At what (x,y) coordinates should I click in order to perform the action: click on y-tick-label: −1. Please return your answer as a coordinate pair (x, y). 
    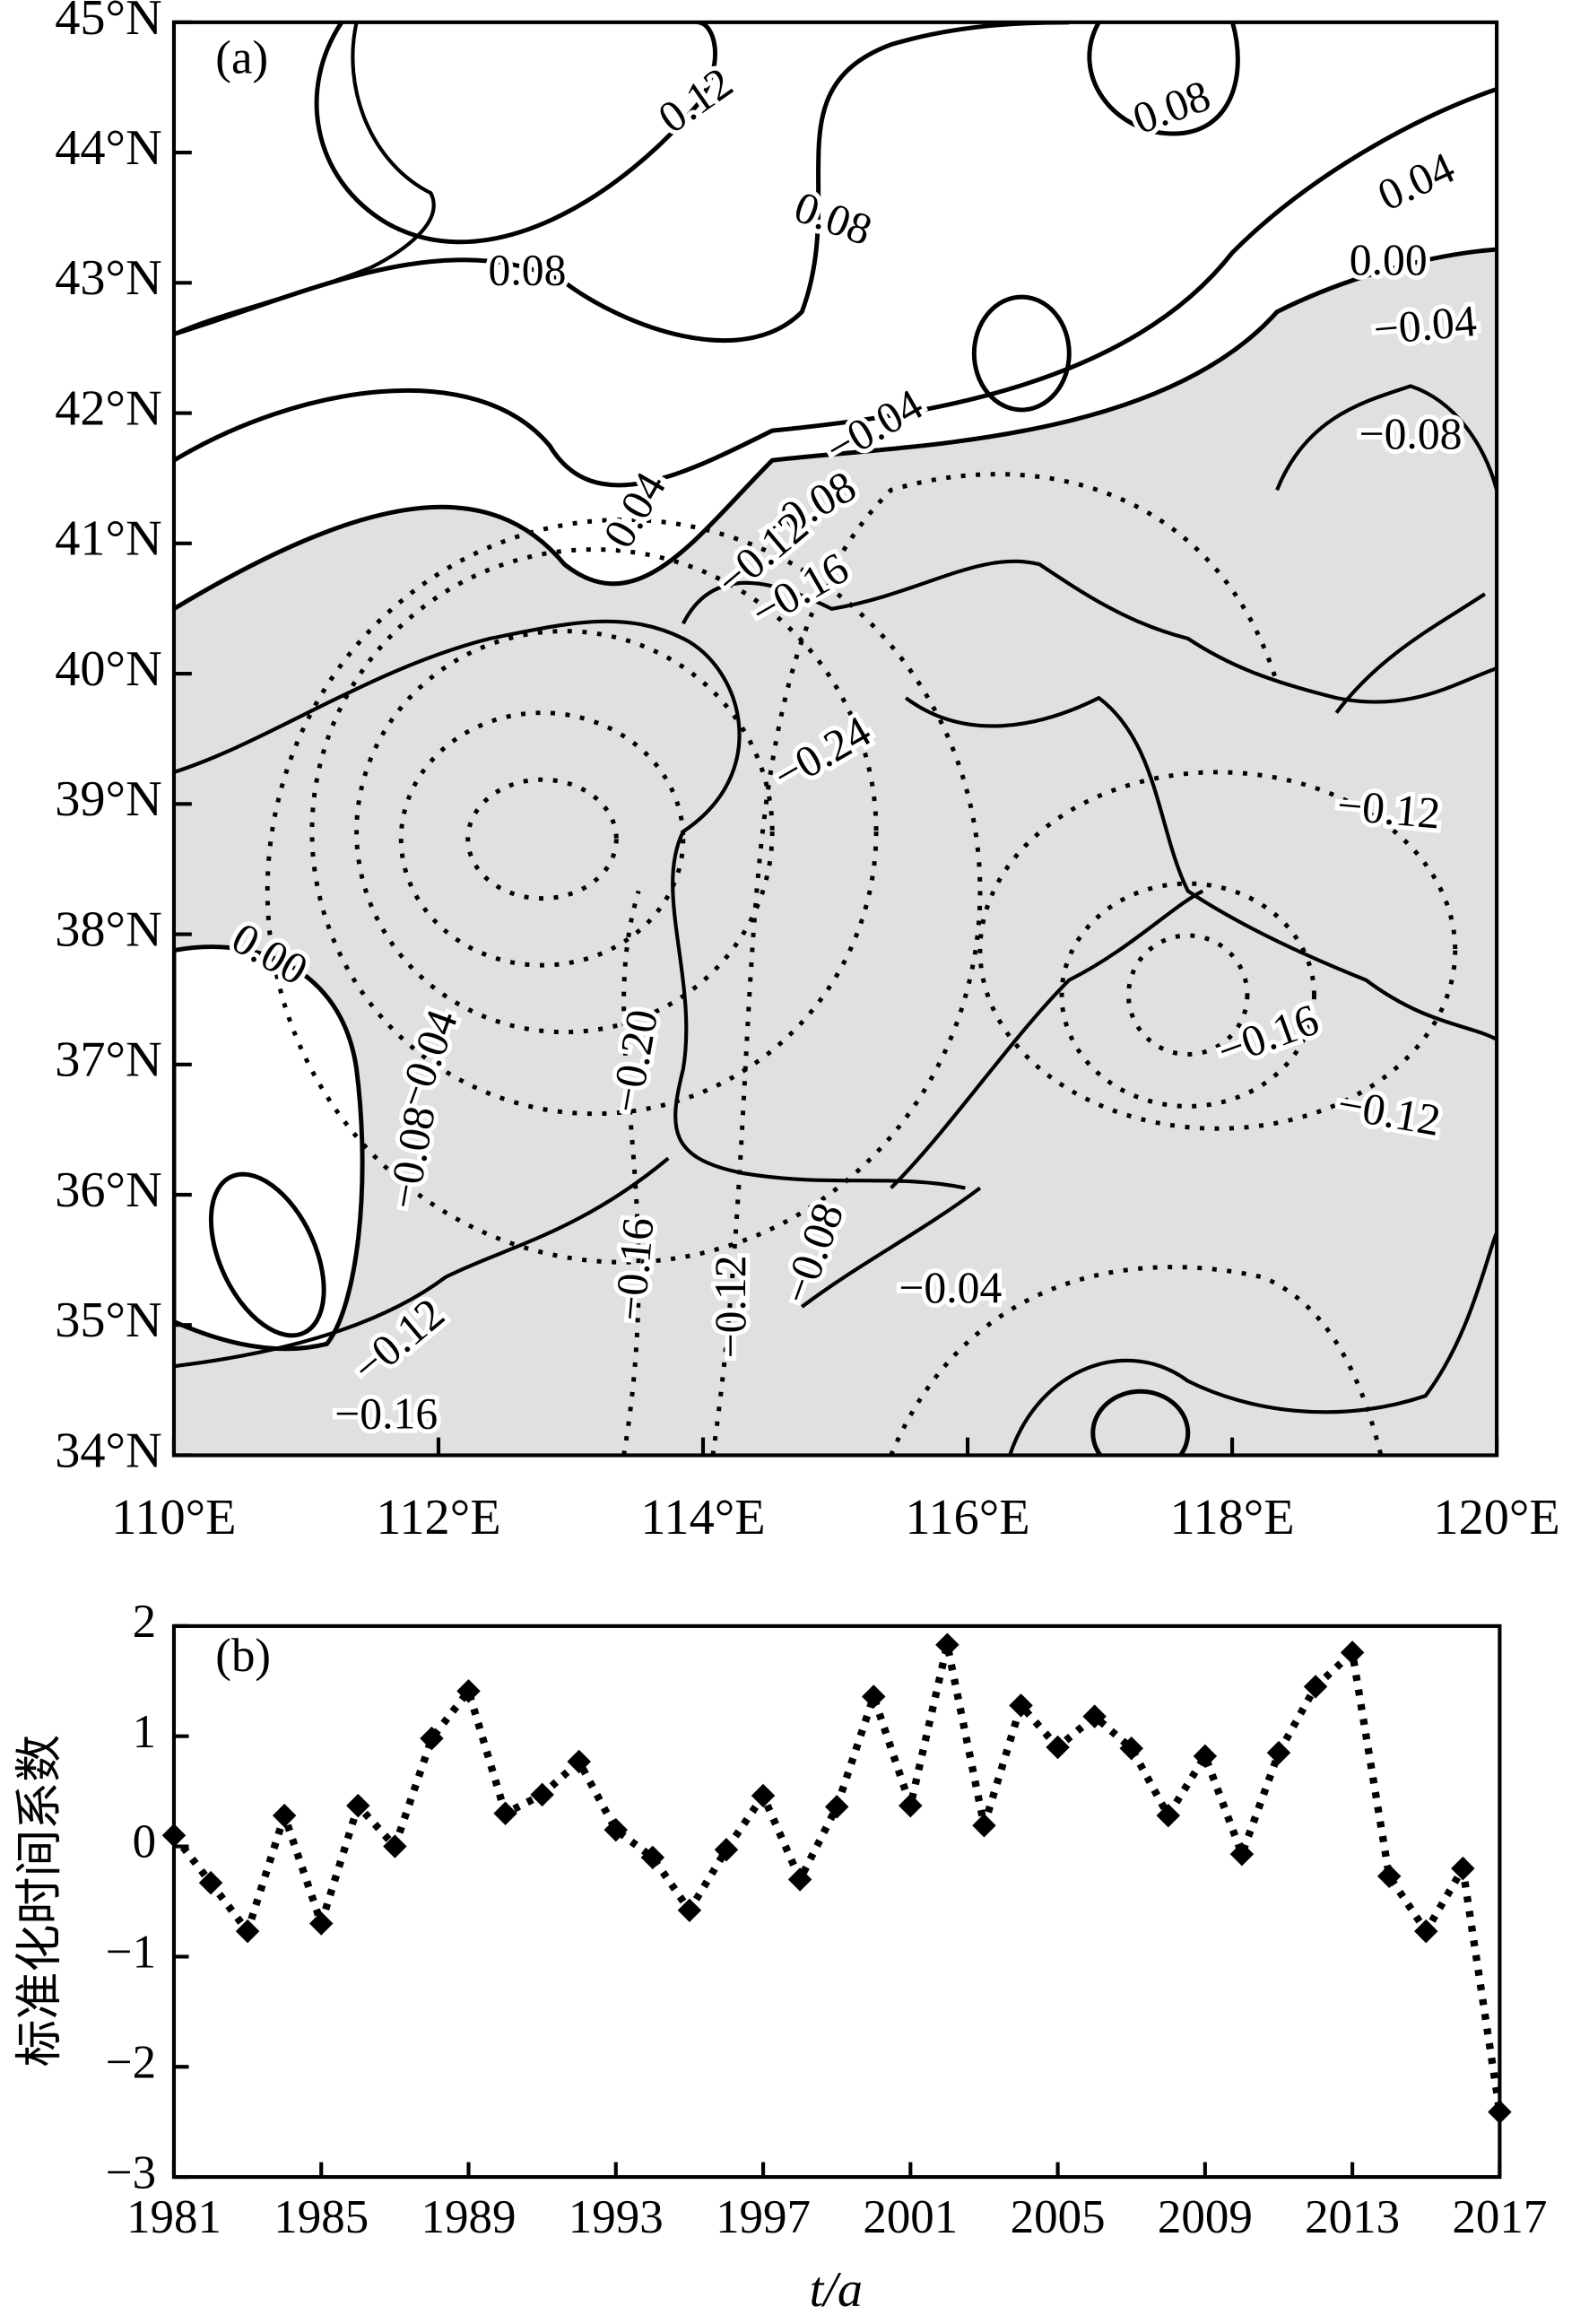
    Looking at the image, I should click on (131, 1953).